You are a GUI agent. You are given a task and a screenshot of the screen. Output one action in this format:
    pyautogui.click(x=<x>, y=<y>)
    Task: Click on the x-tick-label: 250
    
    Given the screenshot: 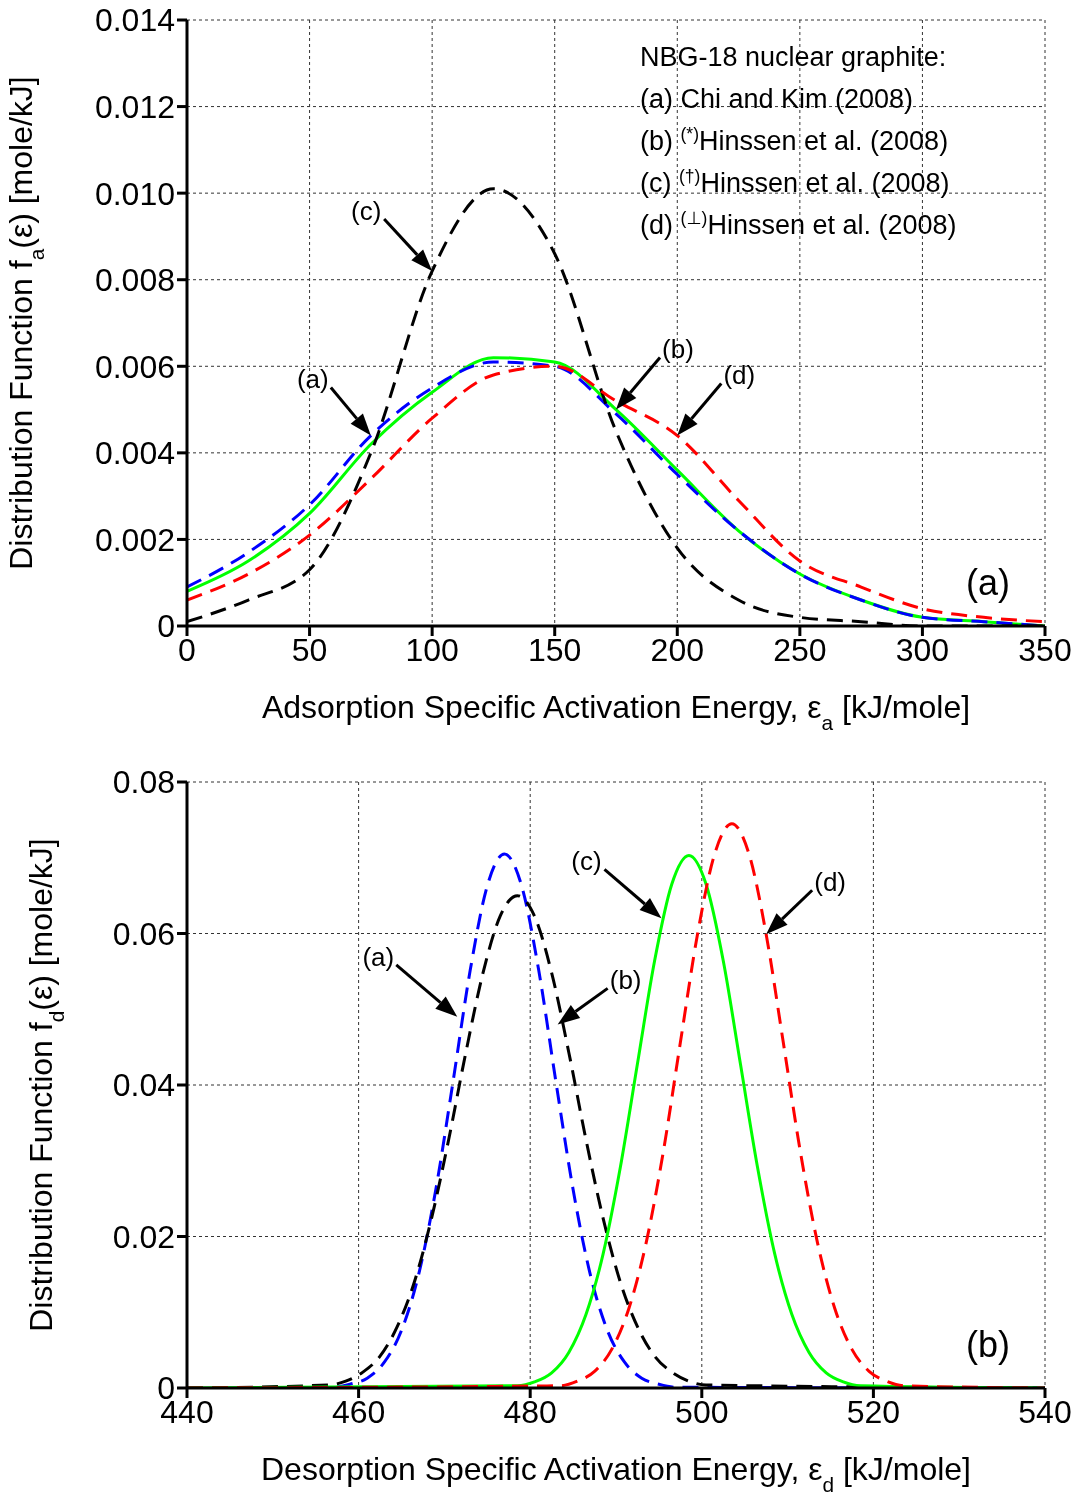 What is the action you would take?
    pyautogui.click(x=800, y=649)
    